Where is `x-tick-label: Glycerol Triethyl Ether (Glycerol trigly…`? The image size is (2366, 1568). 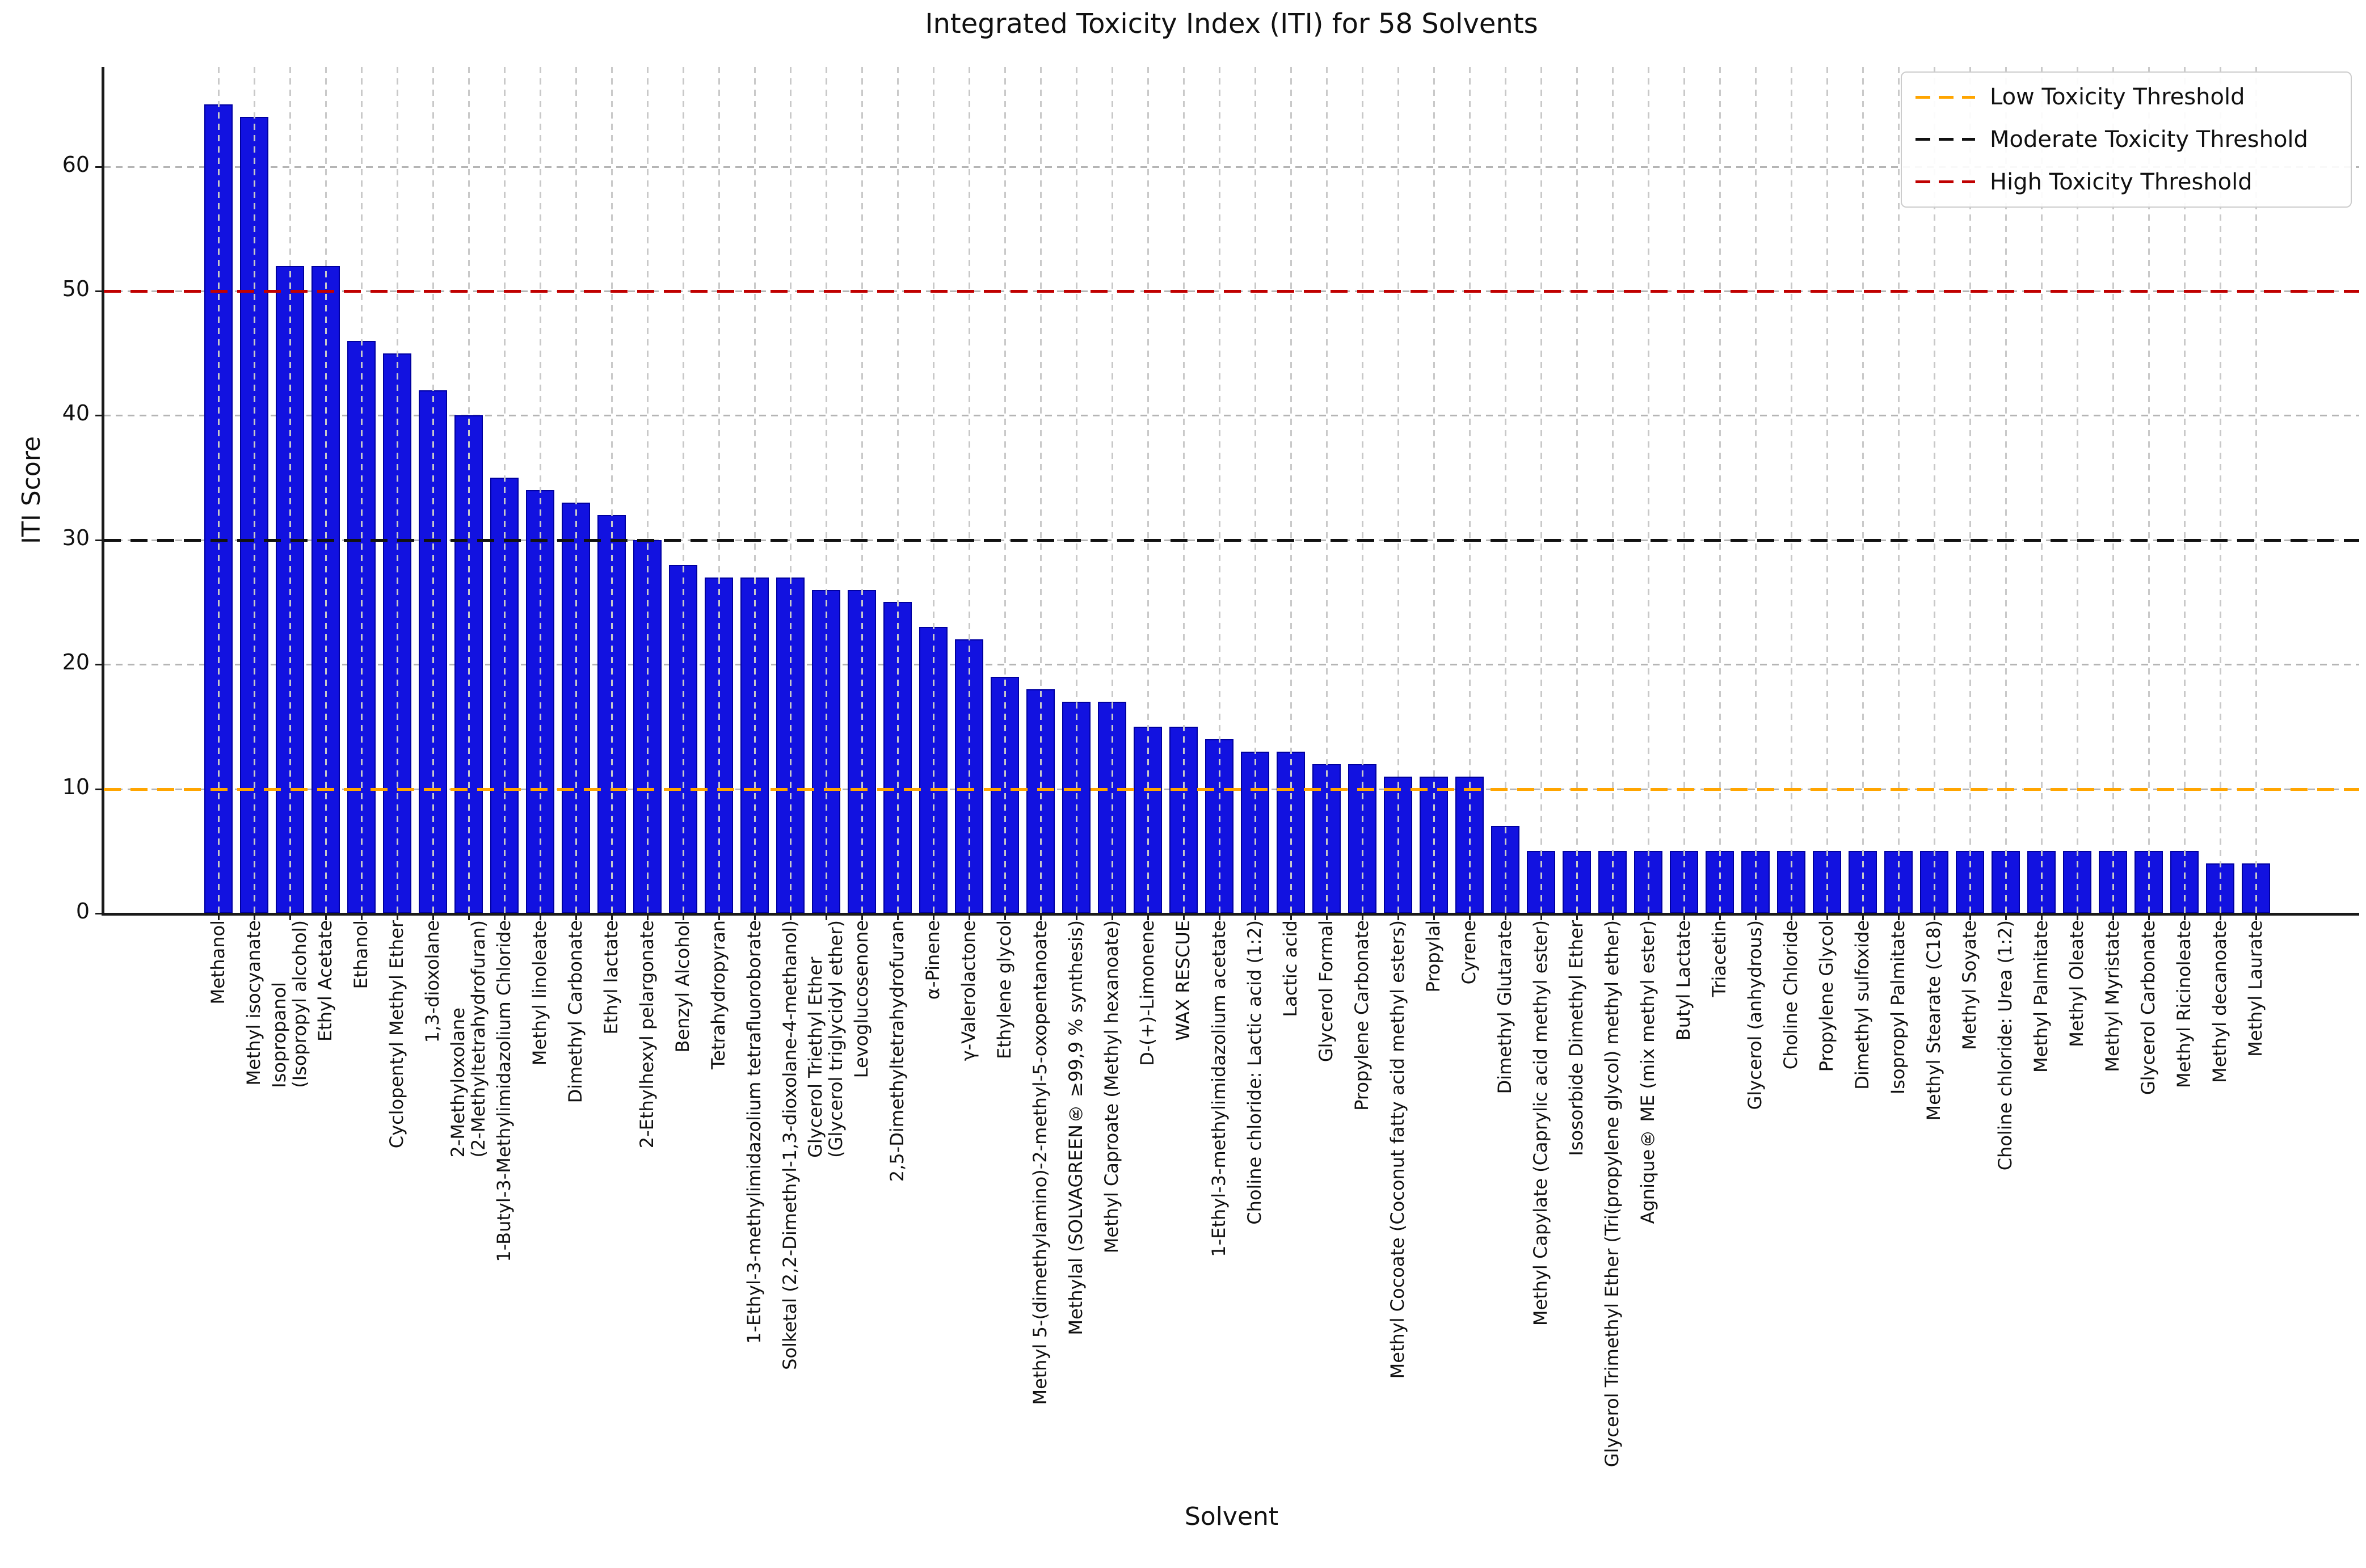 x-tick-label: Glycerol Triethyl Ether (Glycerol trigly… is located at coordinates (826, 1039).